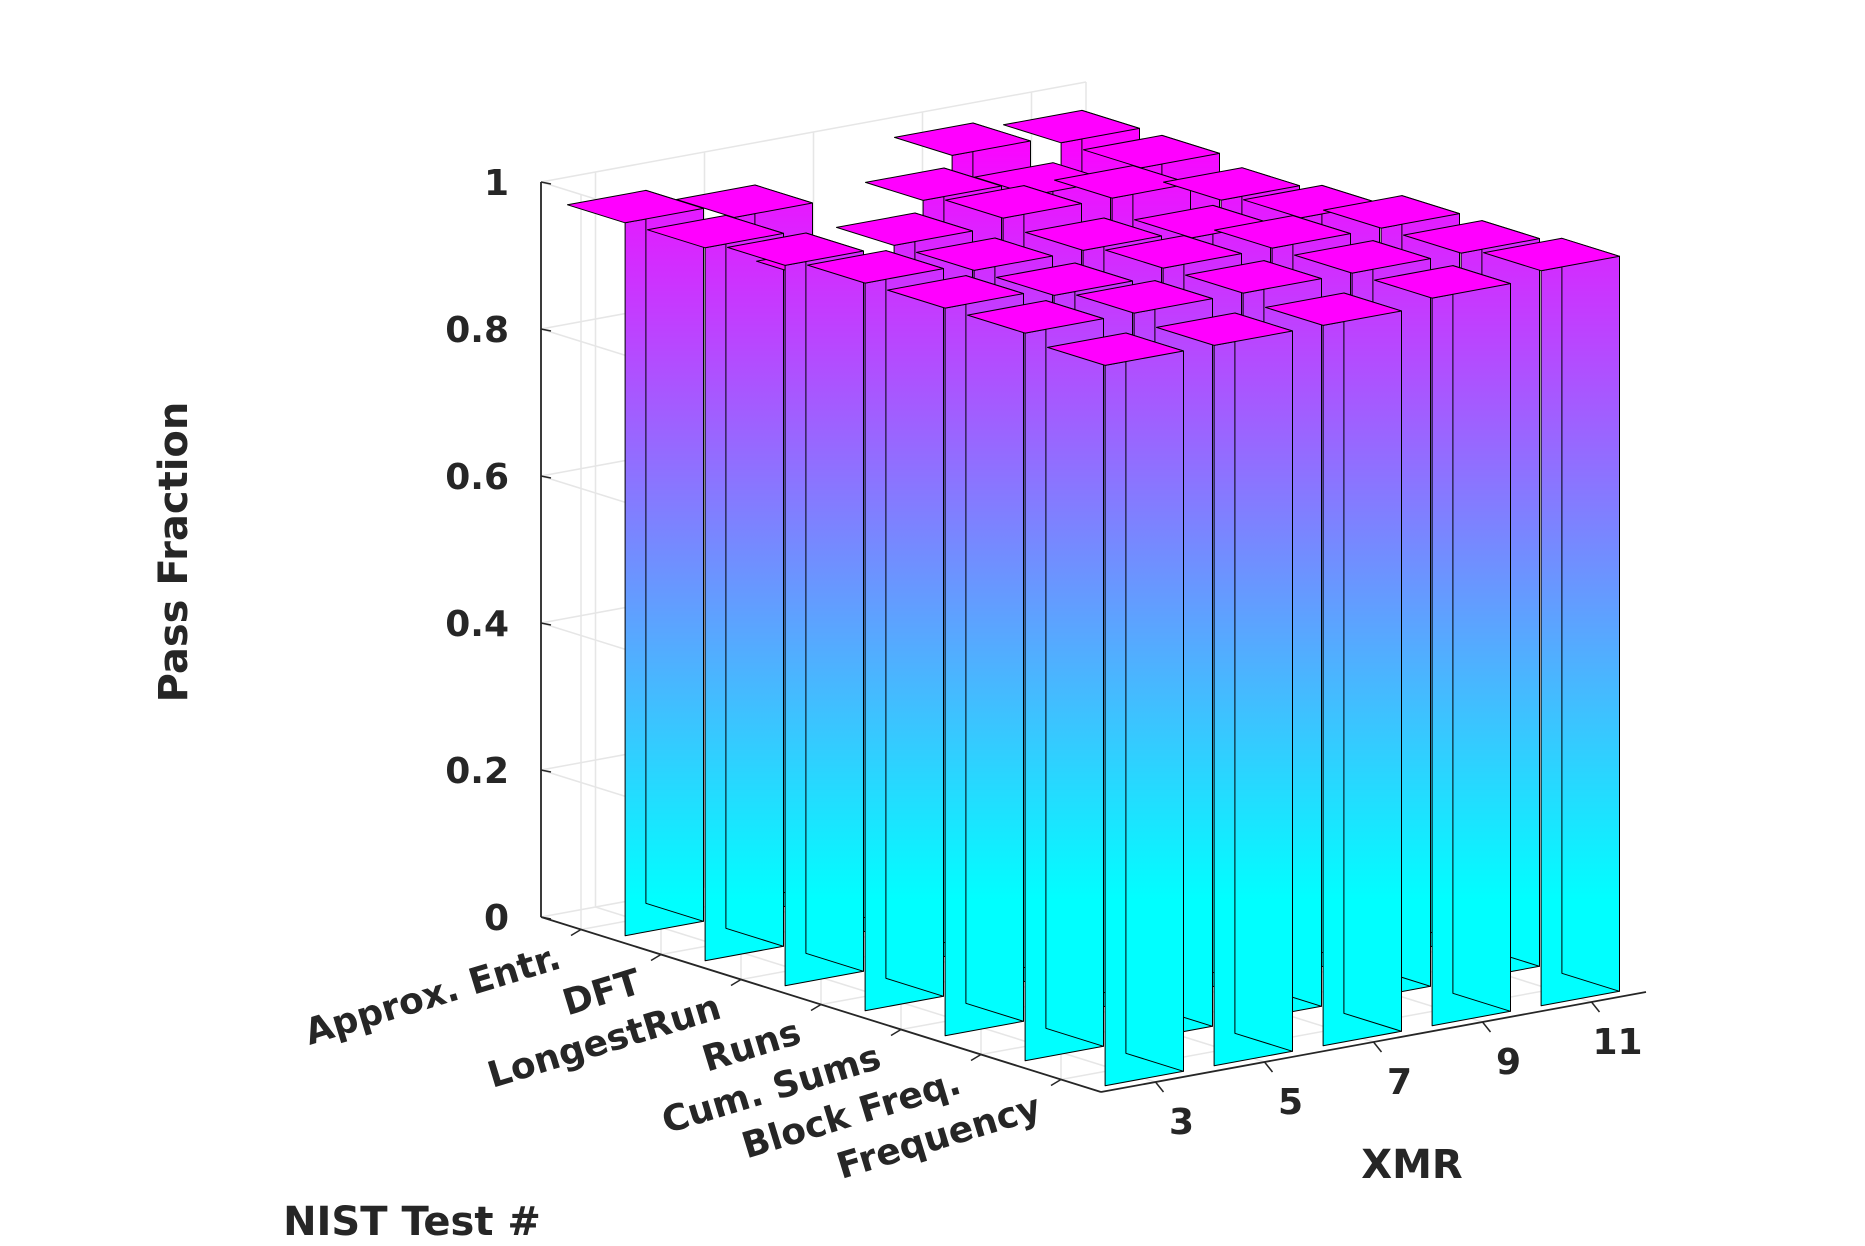  What do you see at coordinates (477, 624) in the screenshot?
I see `z-tick-label: 0.4` at bounding box center [477, 624].